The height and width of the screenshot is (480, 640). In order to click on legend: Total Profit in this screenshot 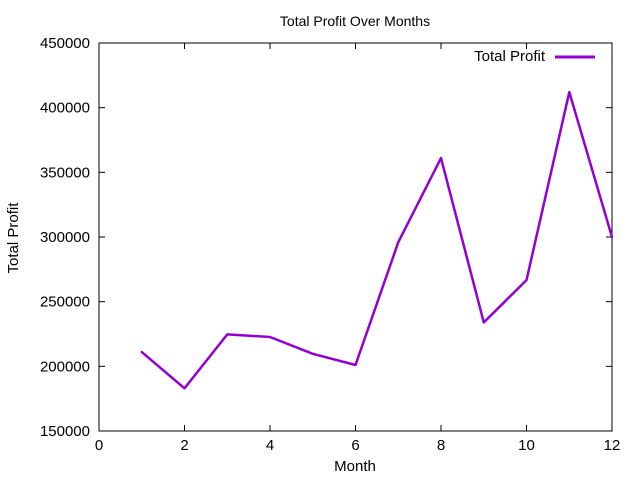, I will do `click(534, 56)`.